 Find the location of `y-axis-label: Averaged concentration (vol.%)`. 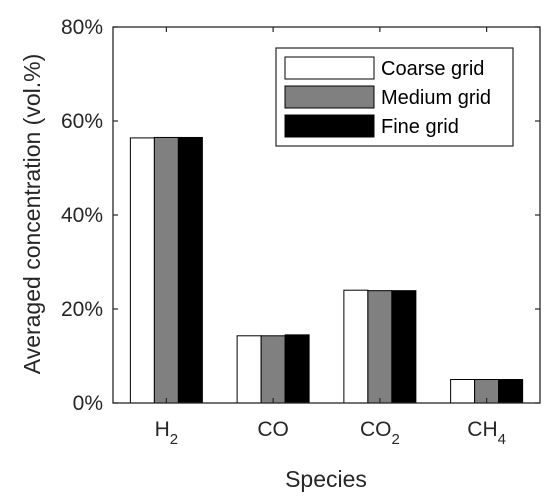

y-axis-label: Averaged concentration (vol.%) is located at coordinates (32, 214).